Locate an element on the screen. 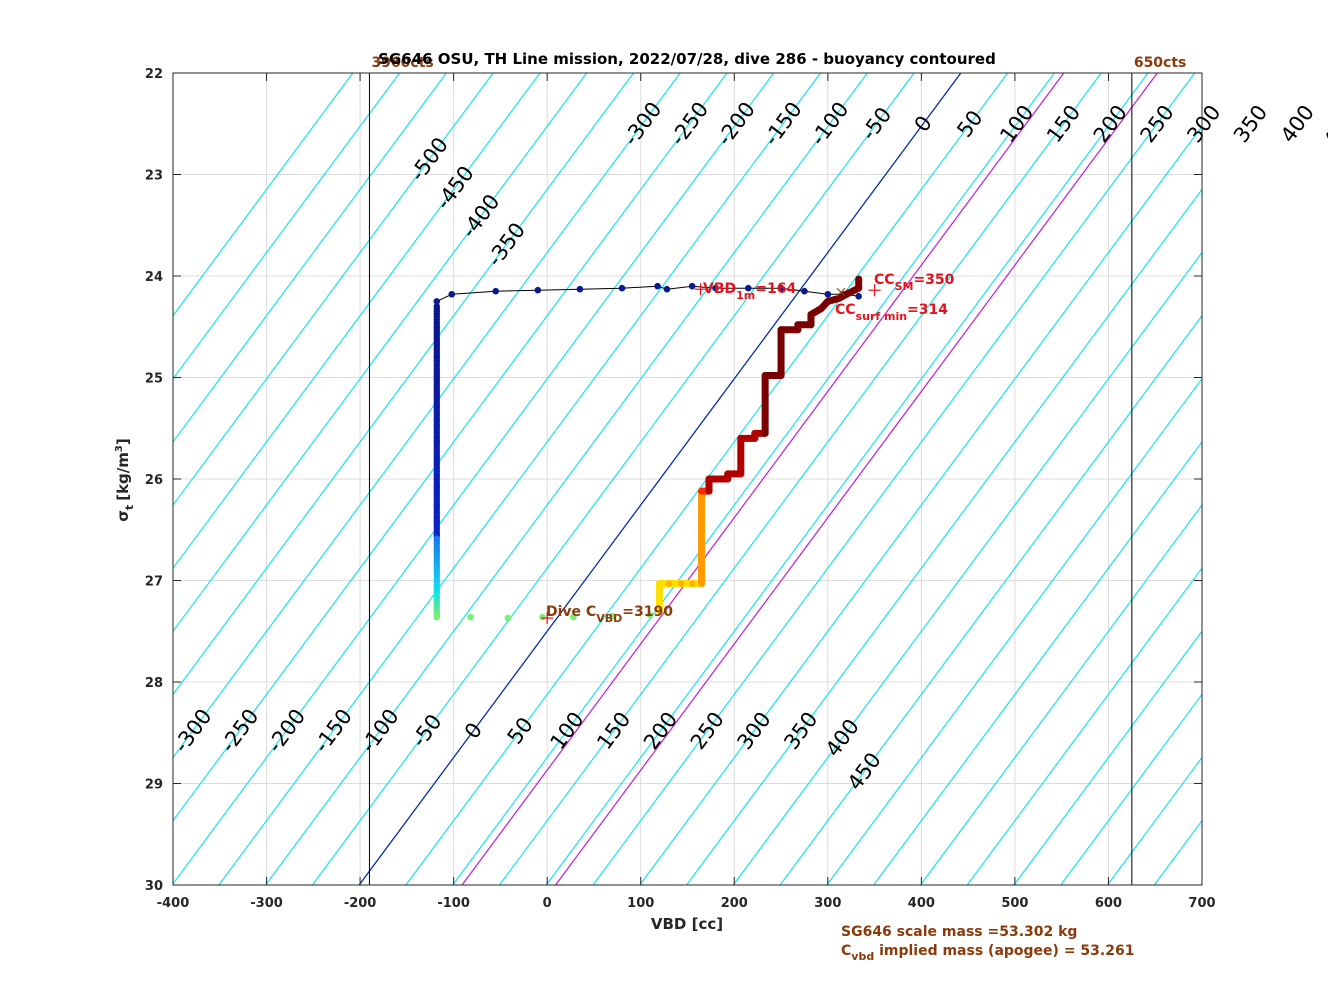 The height and width of the screenshot is (996, 1328). annotation-dive-c-vbd: Dive CVBD=3190 is located at coordinates (609, 614).